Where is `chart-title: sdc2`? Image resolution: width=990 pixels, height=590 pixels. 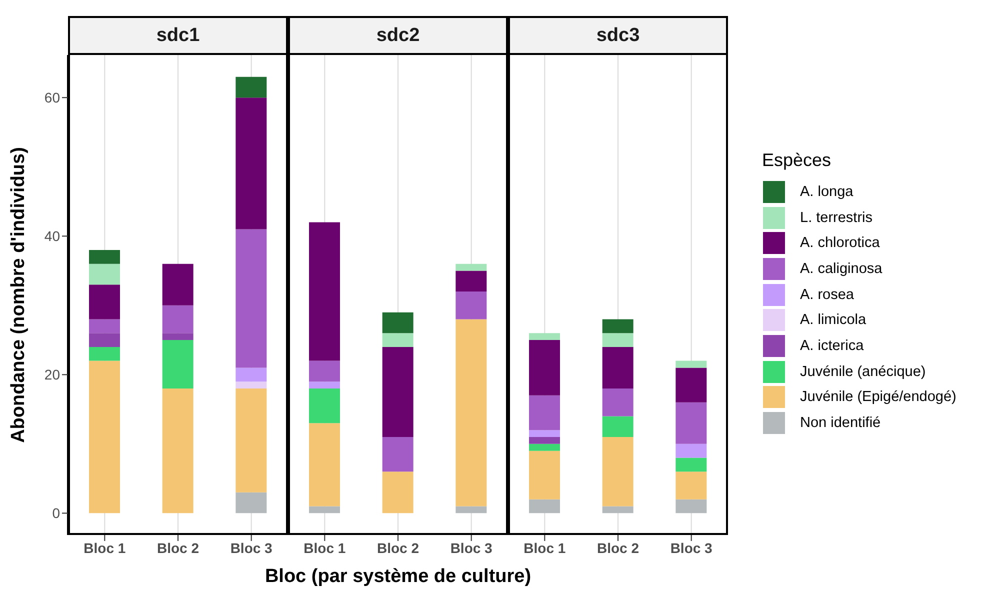 chart-title: sdc2 is located at coordinates (398, 35).